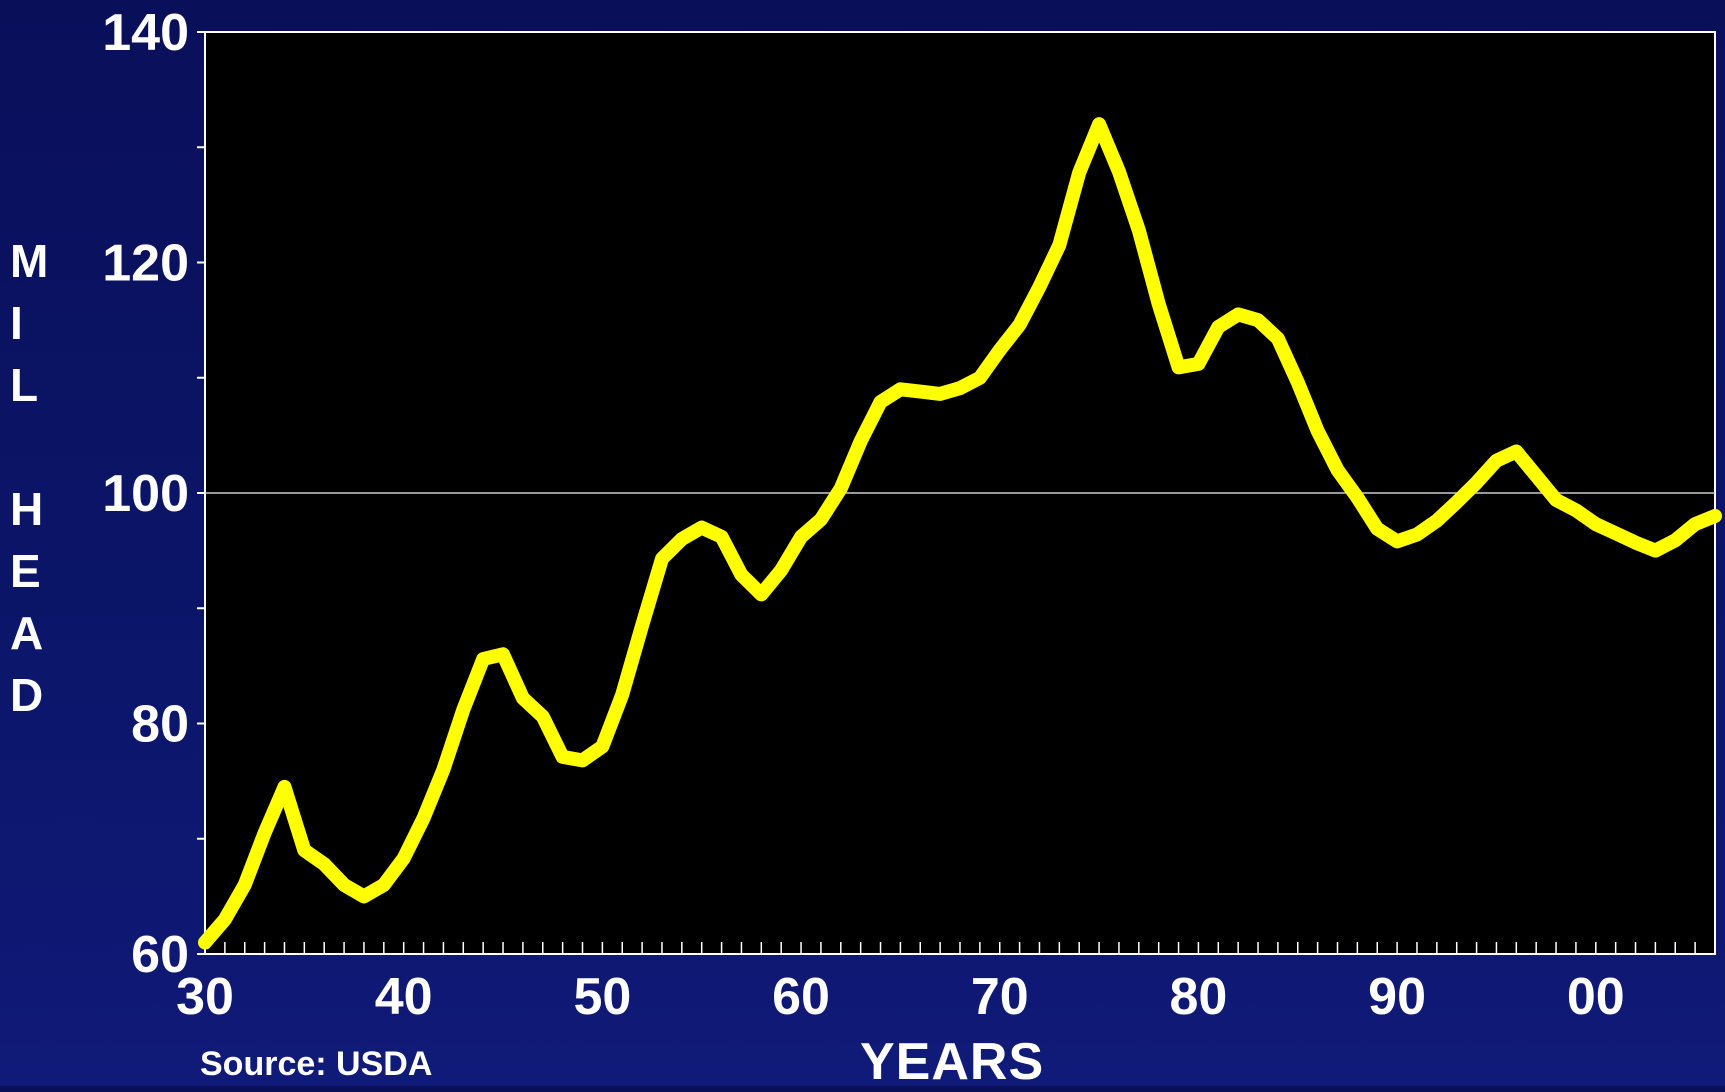 The image size is (1725, 1092). What do you see at coordinates (24, 385) in the screenshot?
I see `y-axis-label-letter: L` at bounding box center [24, 385].